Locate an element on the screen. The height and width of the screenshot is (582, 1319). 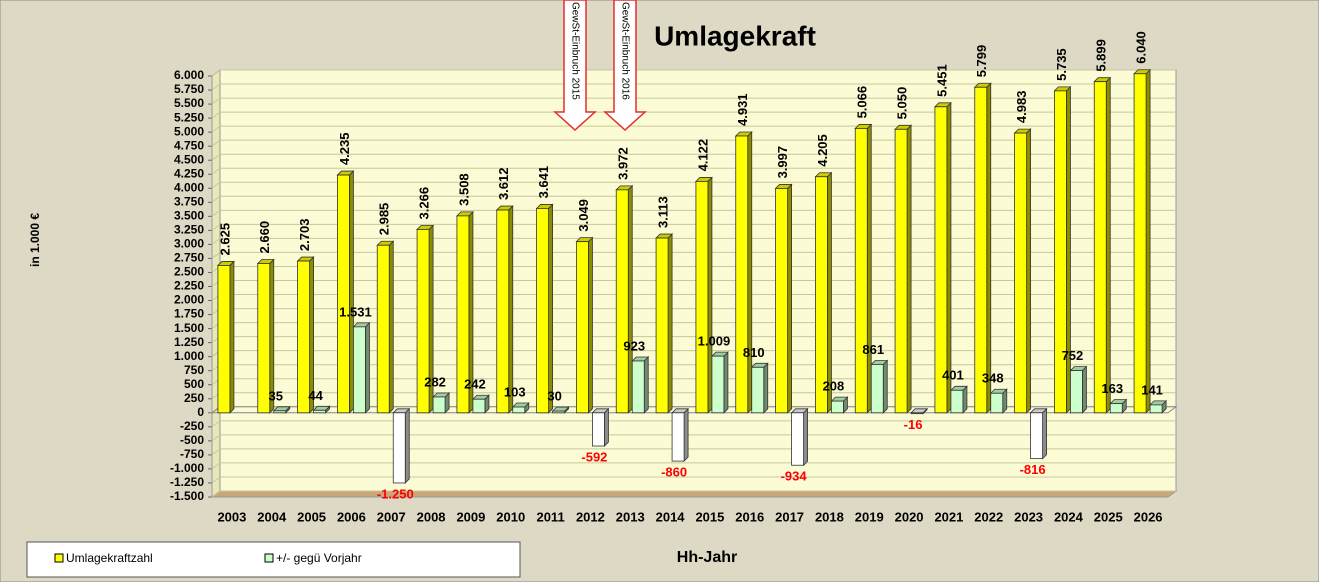
y-tick-label: 1.000 is located at coordinates (189, 356).